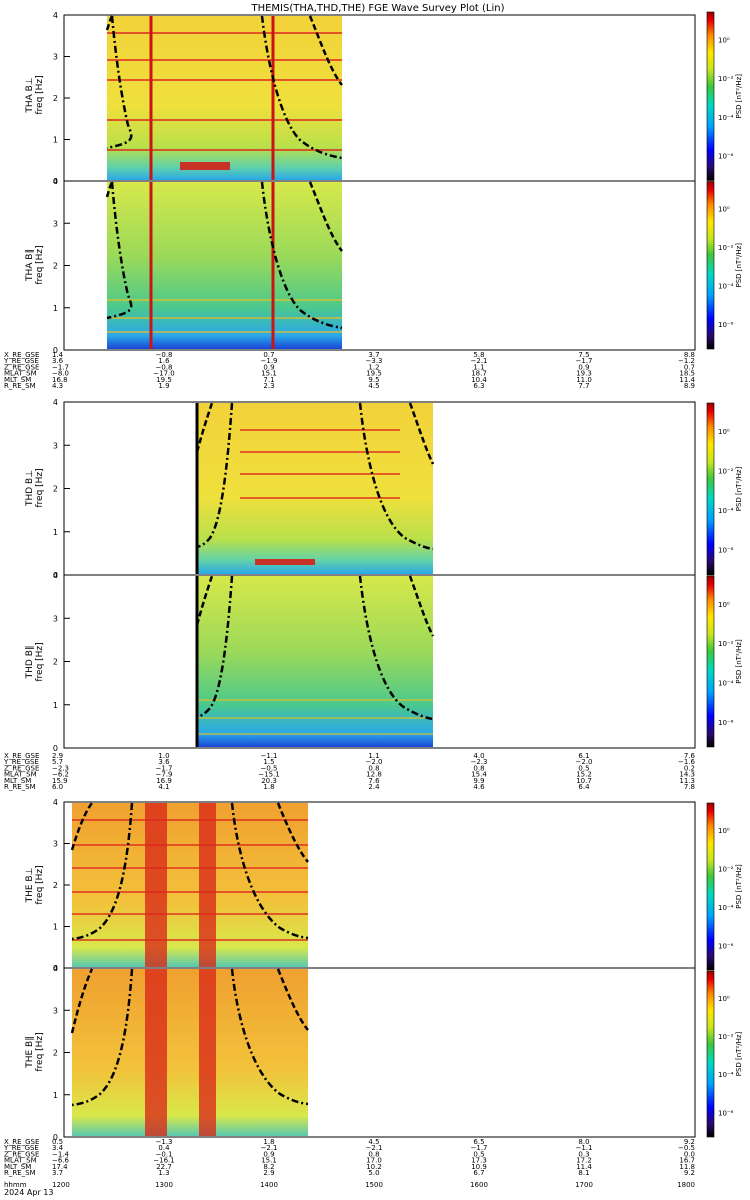 The image size is (750, 1200). What do you see at coordinates (584, 380) in the screenshot?
I see `ephemeris-value: 11.0` at bounding box center [584, 380].